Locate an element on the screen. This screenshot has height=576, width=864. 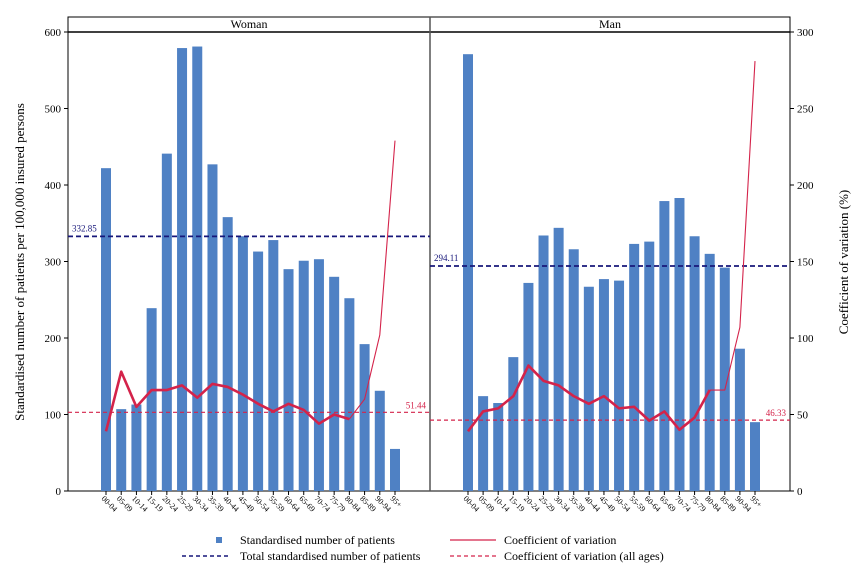
total-standardised-label: 332.85 is located at coordinates (84, 228).